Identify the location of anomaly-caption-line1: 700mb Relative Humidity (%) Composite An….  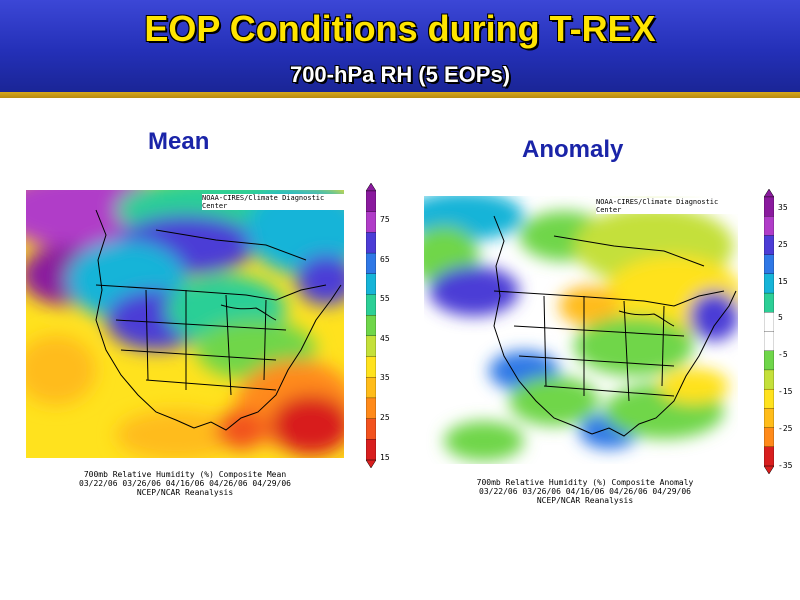
(585, 482).